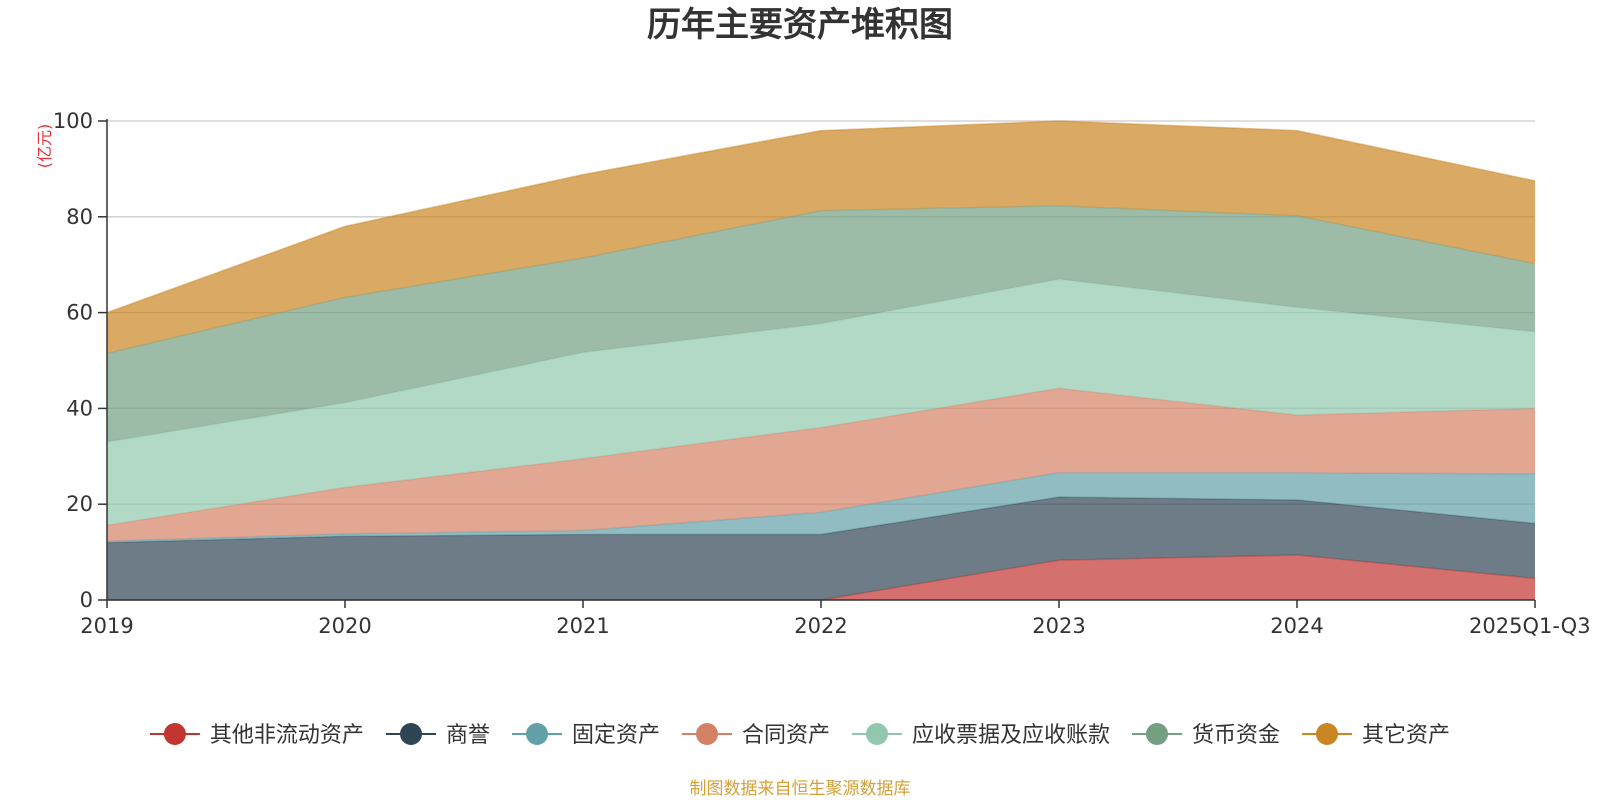 Image resolution: width=1600 pixels, height=800 pixels. What do you see at coordinates (786, 735) in the screenshot?
I see `legend-label-3: 合同资产` at bounding box center [786, 735].